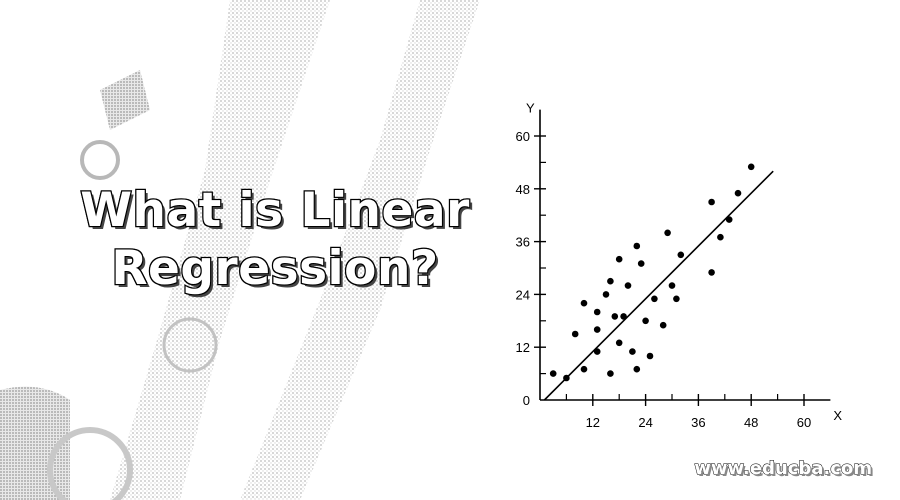 This screenshot has height=500, width=900. What do you see at coordinates (783, 469) in the screenshot?
I see `site-watermark: www.educba.com` at bounding box center [783, 469].